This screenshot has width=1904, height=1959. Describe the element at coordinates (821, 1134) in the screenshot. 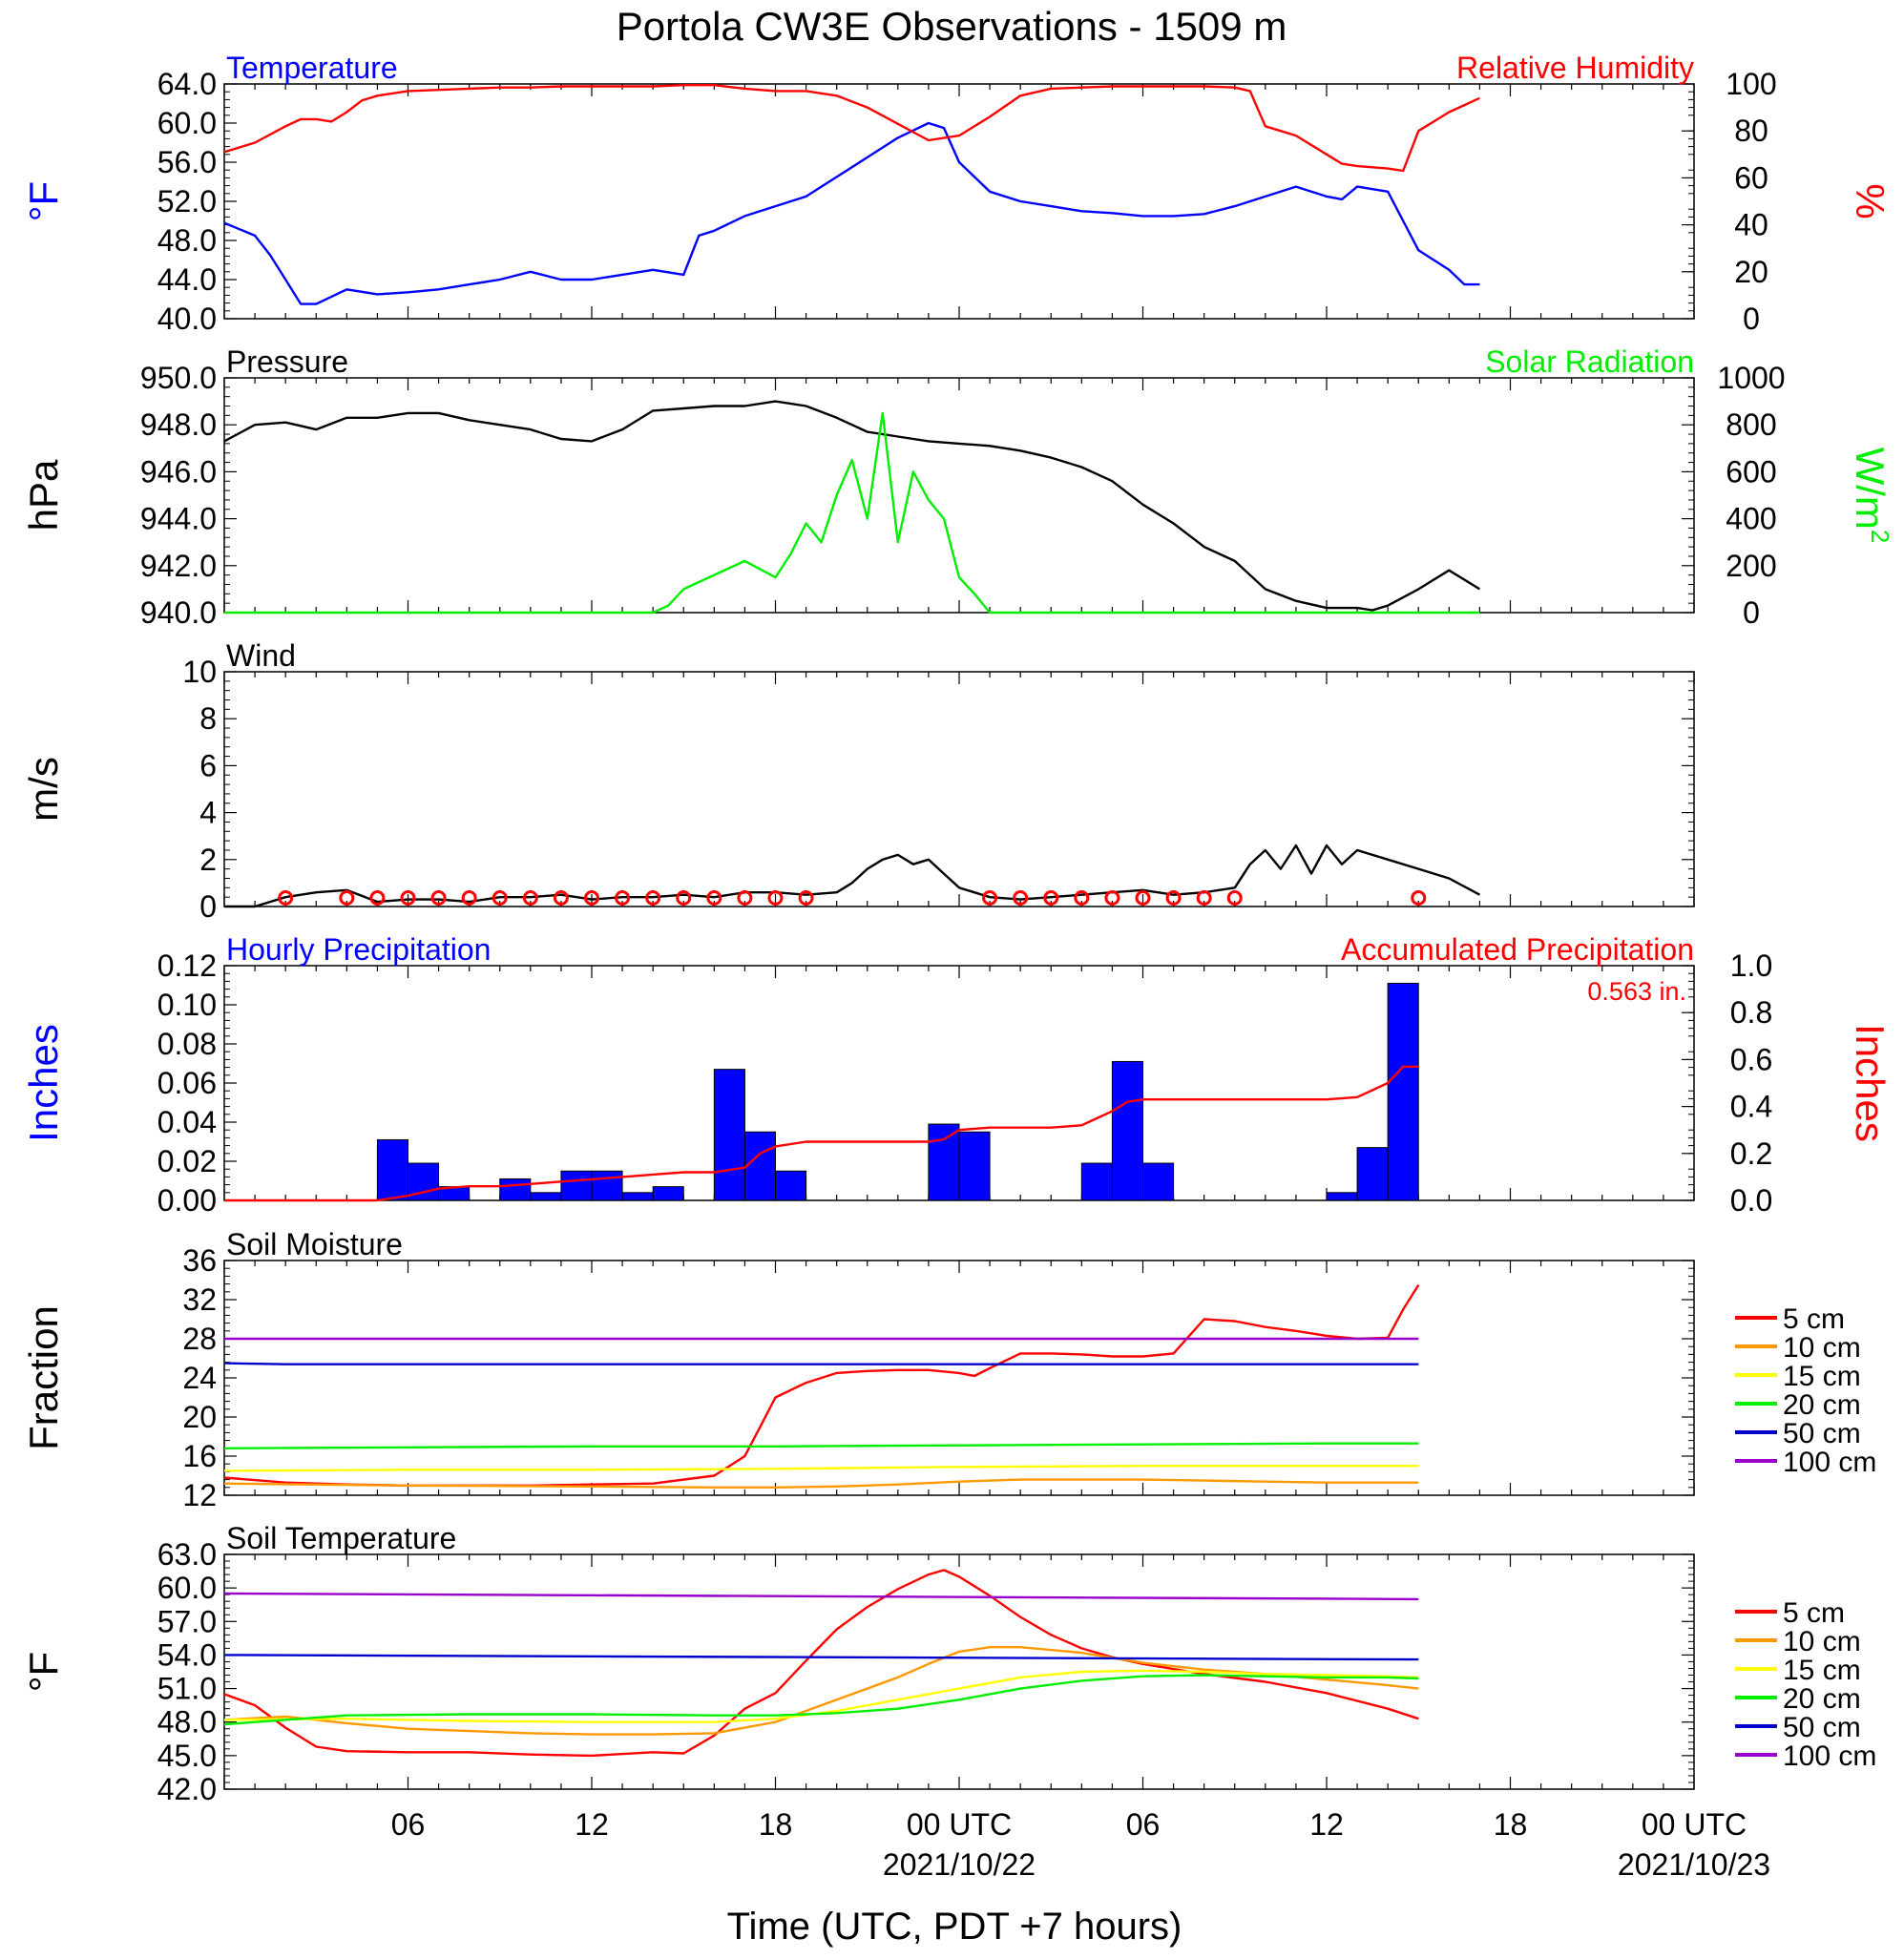

I see `series-line-accumulated-precipitation` at that location.